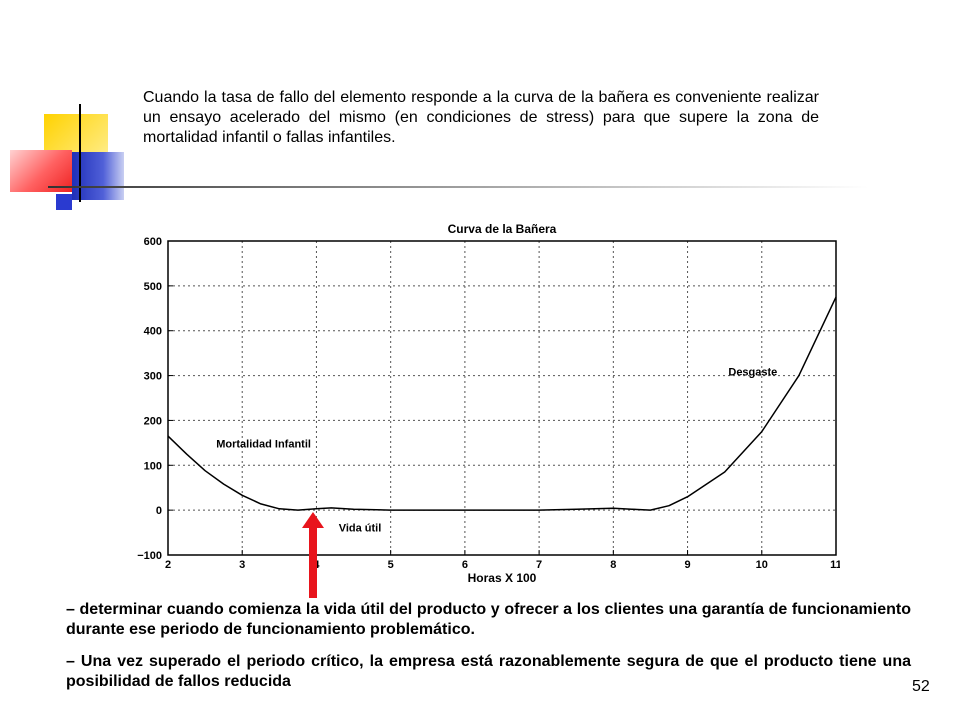  Describe the element at coordinates (64, 202) in the screenshot. I see `deco-blue-small-square` at that location.